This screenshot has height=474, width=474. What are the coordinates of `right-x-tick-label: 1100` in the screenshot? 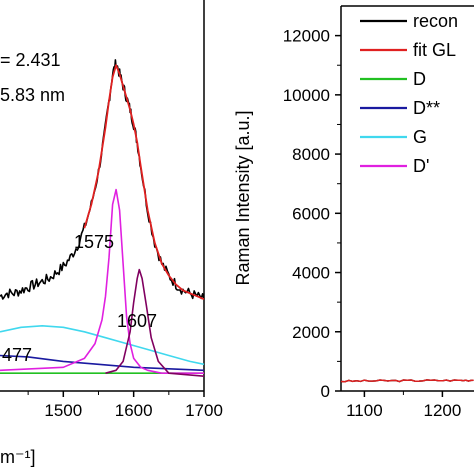 It's located at (364, 410).